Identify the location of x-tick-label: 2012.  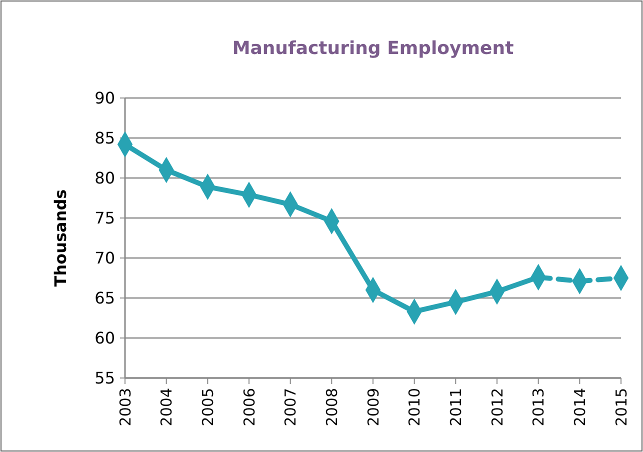
(497, 407).